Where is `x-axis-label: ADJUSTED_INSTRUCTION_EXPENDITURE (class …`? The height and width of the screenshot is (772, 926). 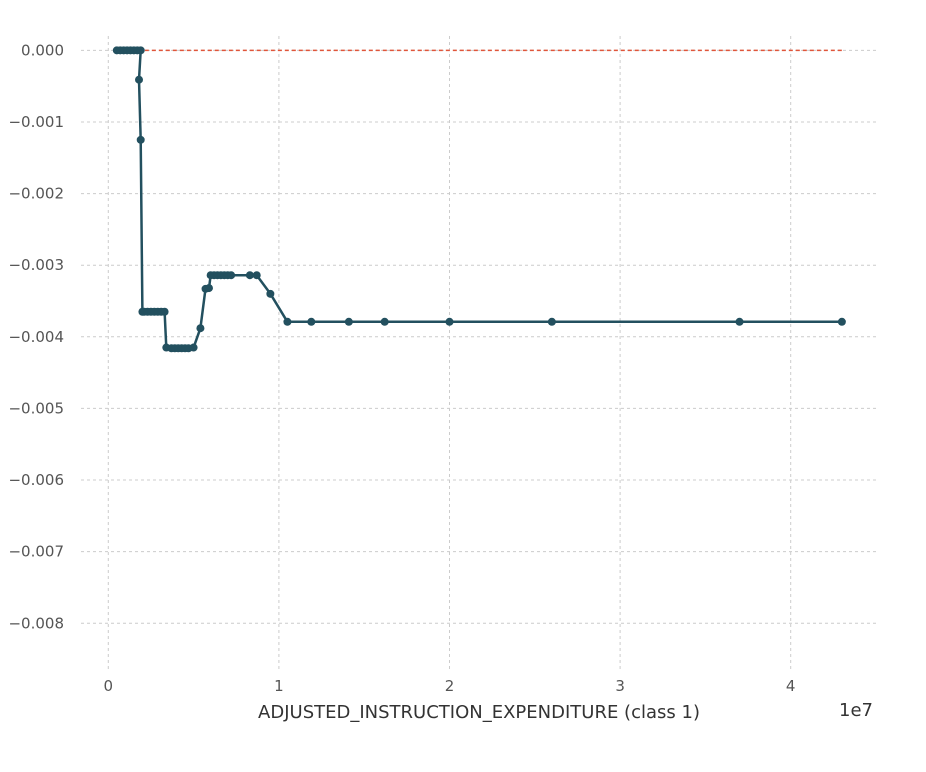 x-axis-label: ADJUSTED_INSTRUCTION_EXPENDITURE (class … is located at coordinates (479, 712).